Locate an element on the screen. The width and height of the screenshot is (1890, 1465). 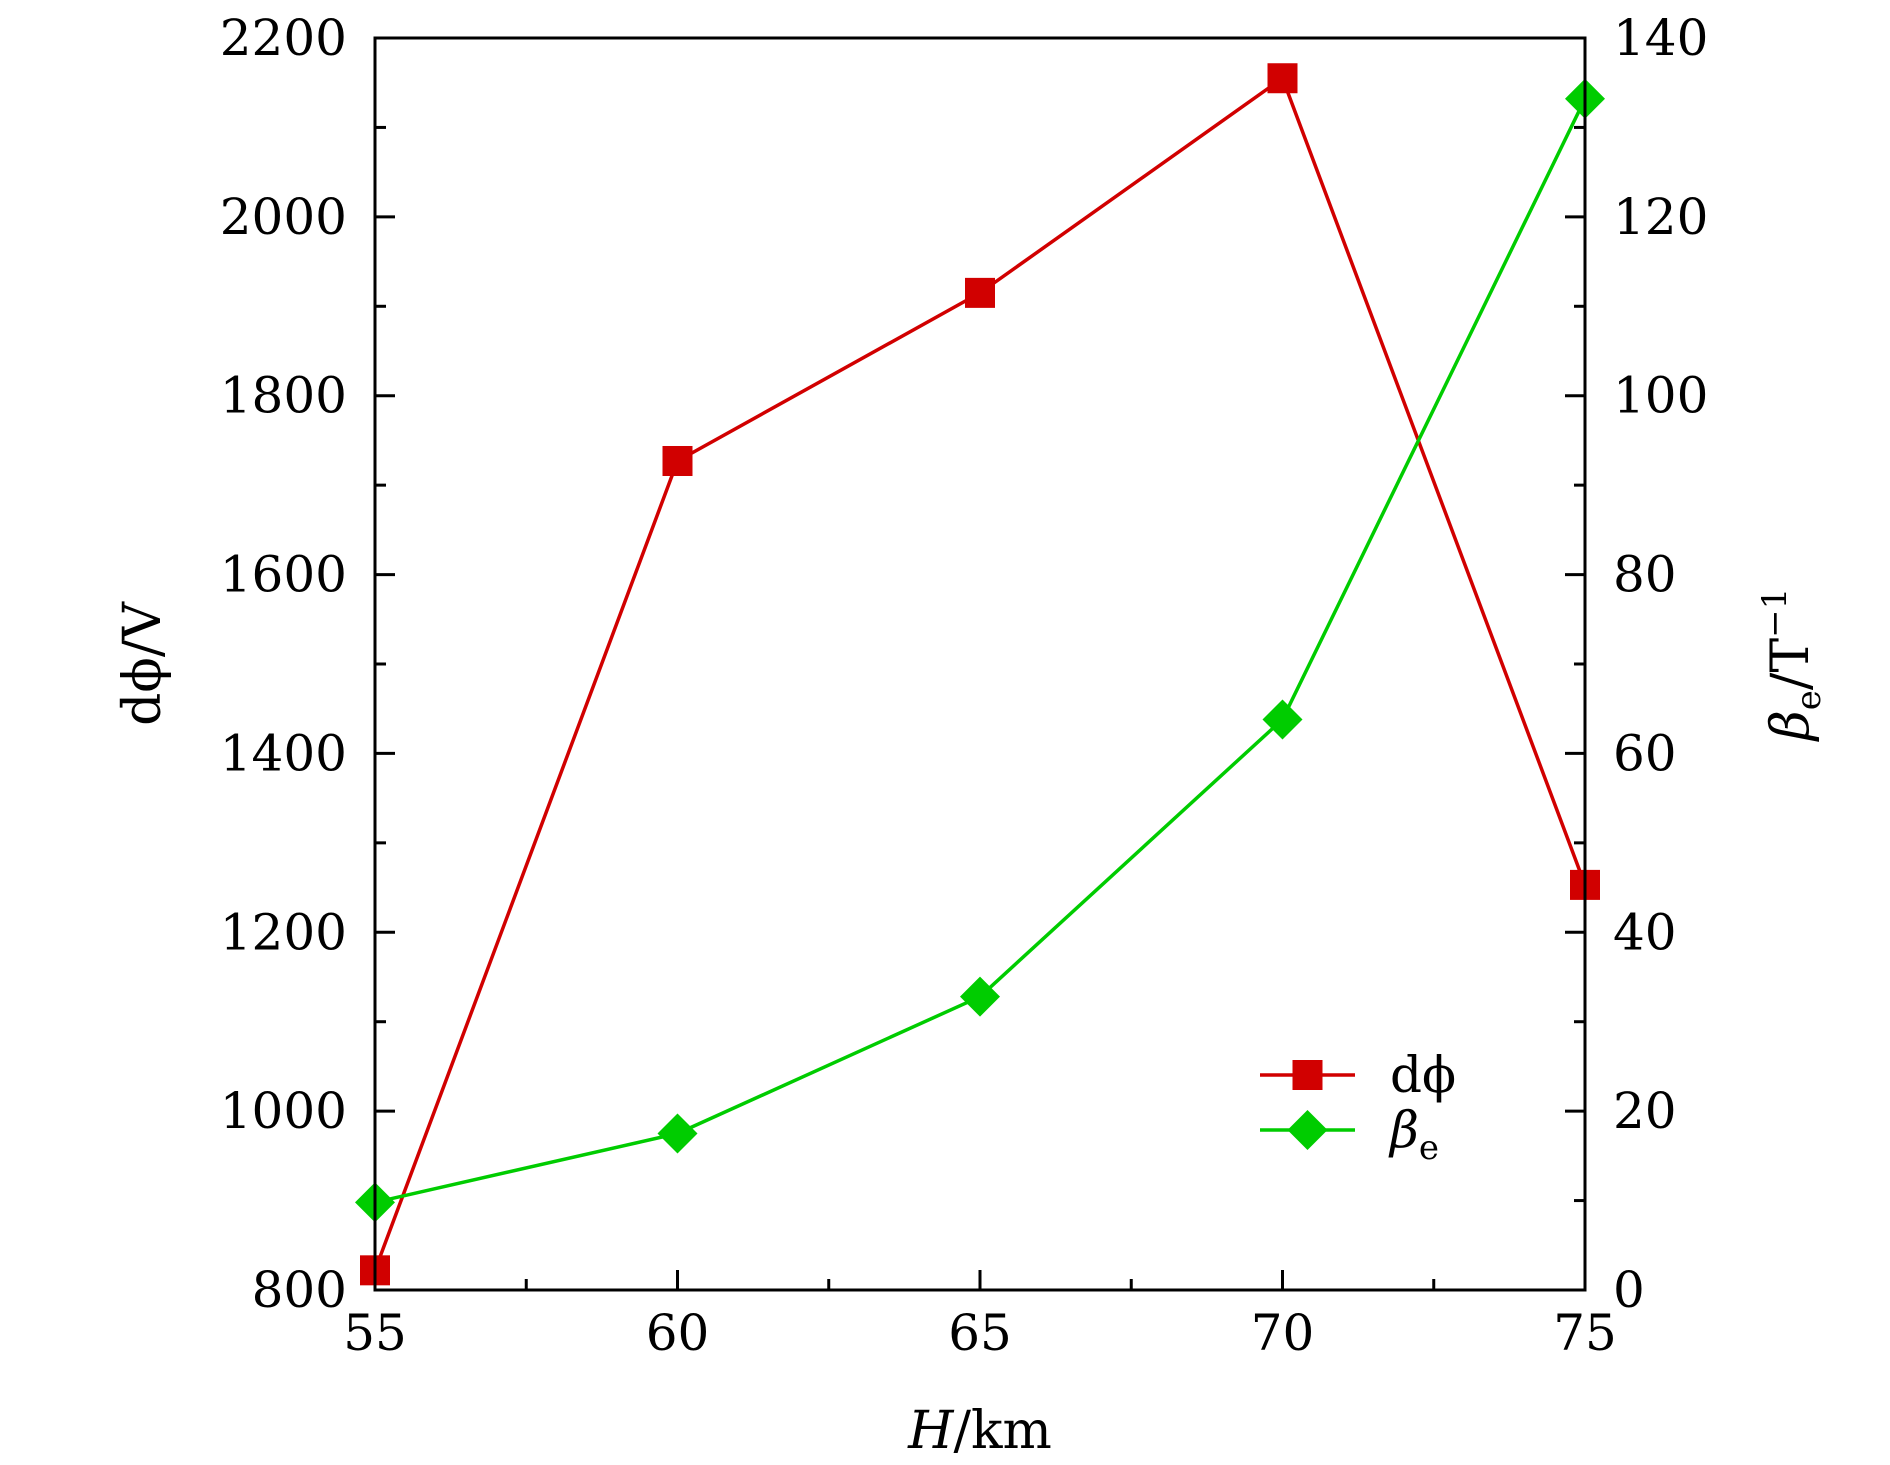
right-y-tick-label: 80 is located at coordinates (1645, 575).